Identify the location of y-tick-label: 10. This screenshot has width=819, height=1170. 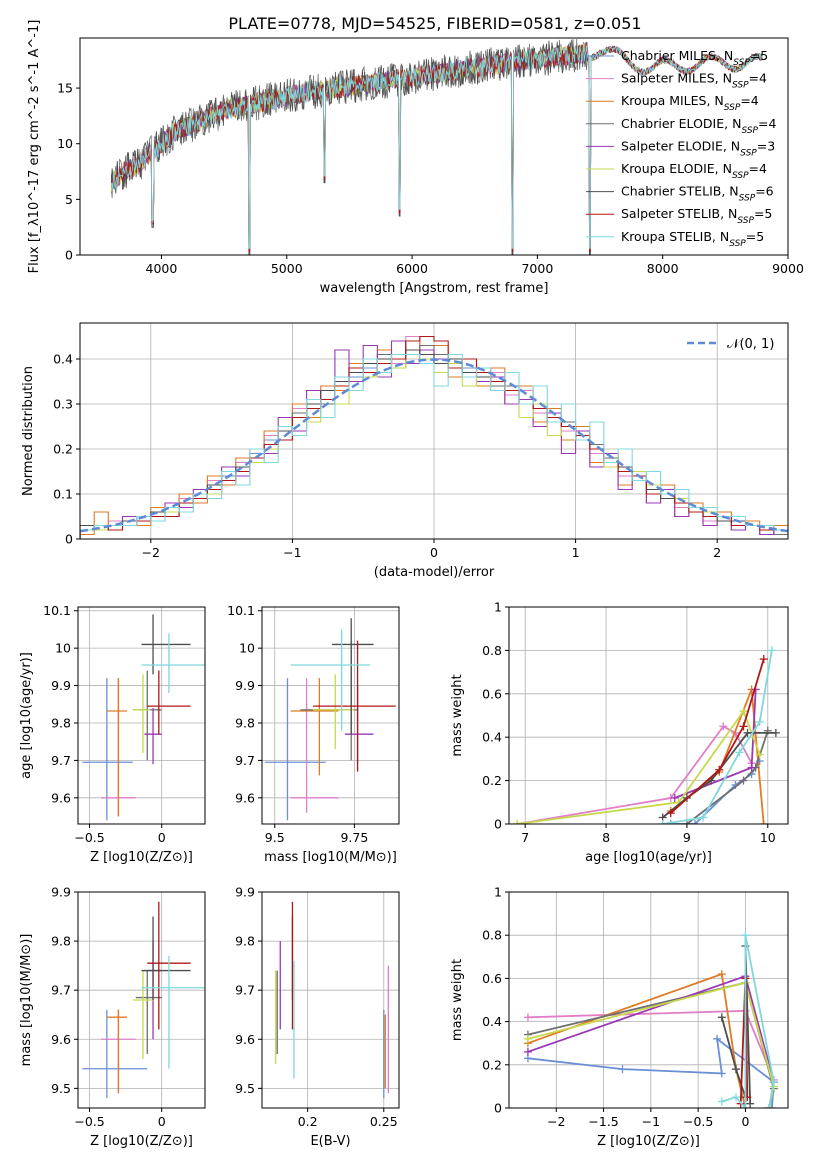
(63, 648).